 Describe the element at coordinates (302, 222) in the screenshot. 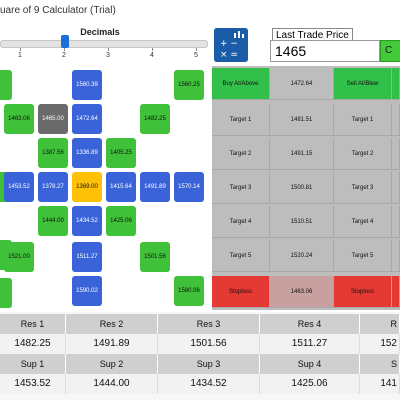

I see `target-value: 1510.51` at that location.